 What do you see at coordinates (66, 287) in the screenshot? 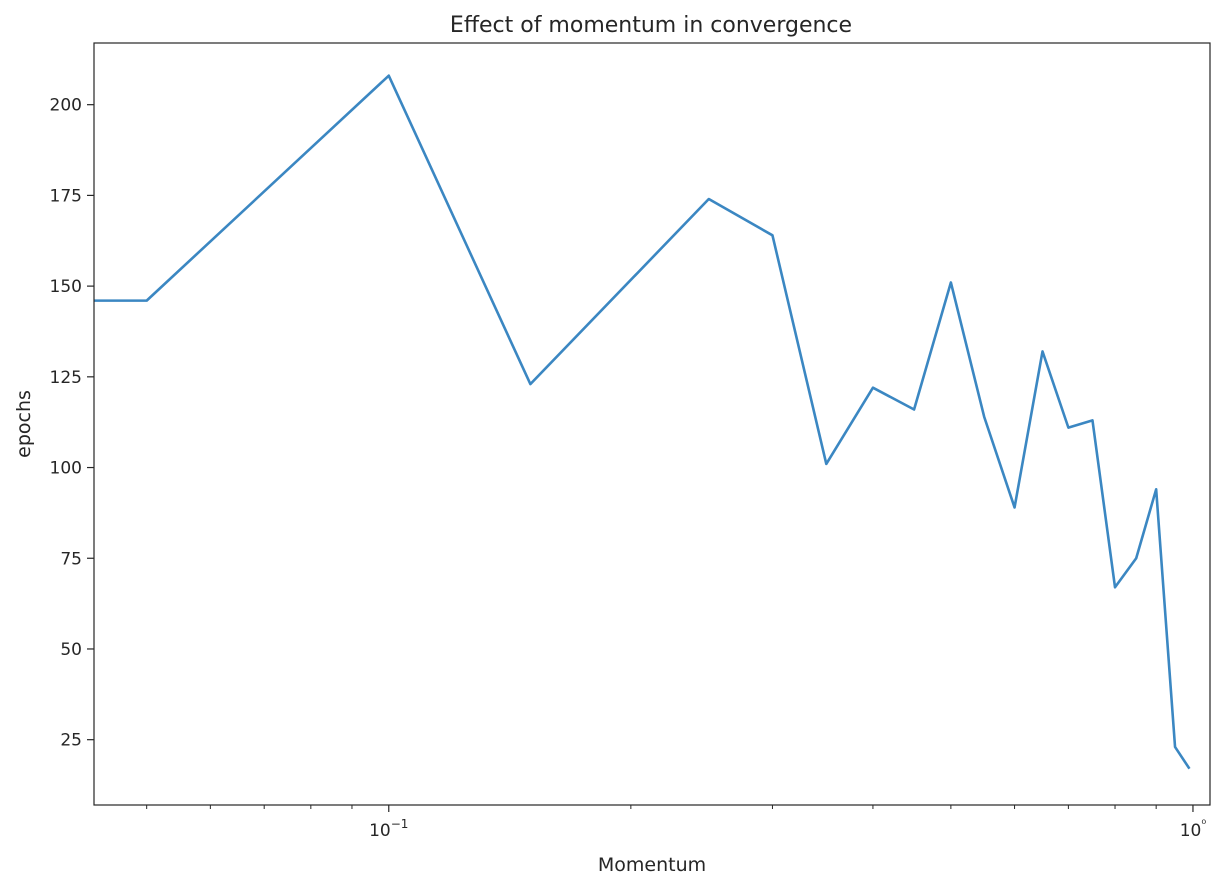
I see `y-tick-label: 150` at bounding box center [66, 287].